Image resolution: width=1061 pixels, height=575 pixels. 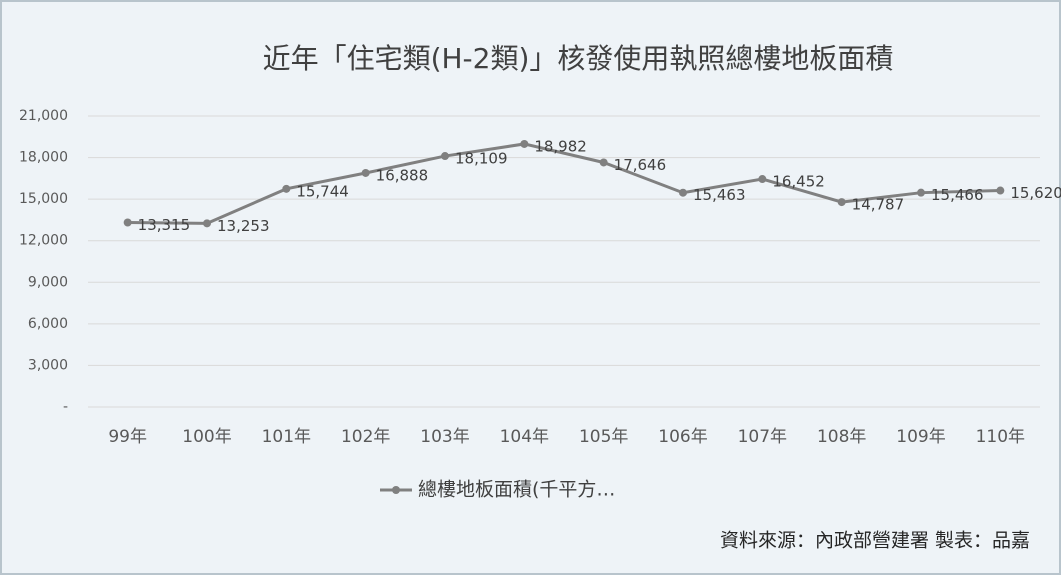 I want to click on data-label: 18,109, so click(x=481, y=159).